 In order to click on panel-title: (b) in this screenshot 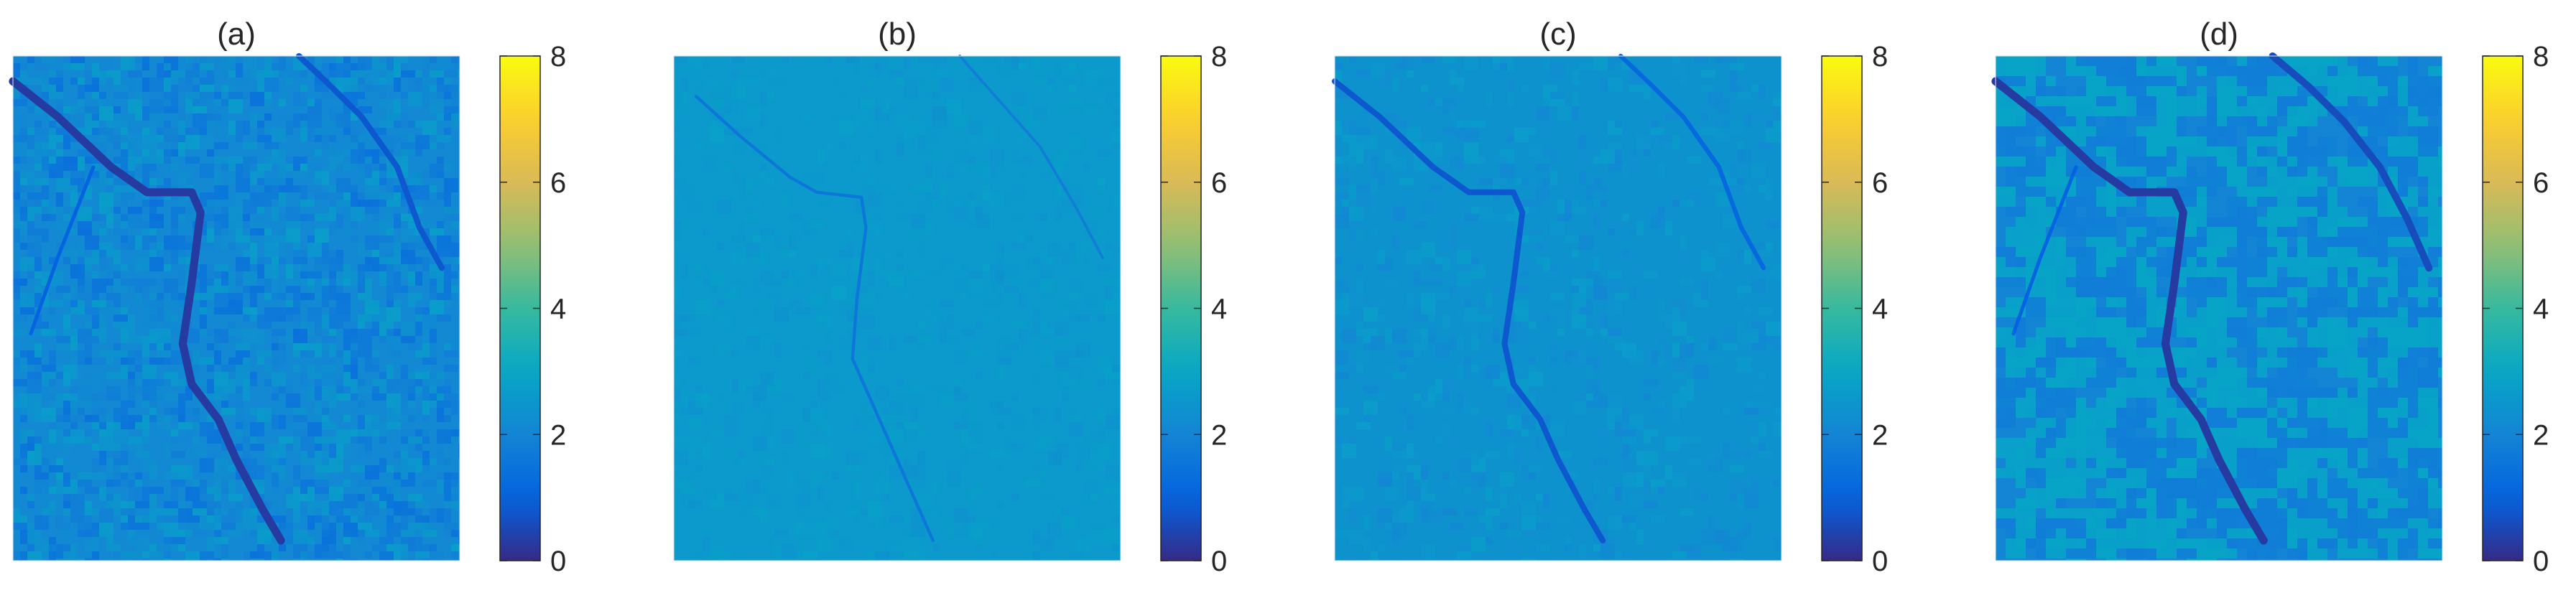, I will do `click(897, 34)`.